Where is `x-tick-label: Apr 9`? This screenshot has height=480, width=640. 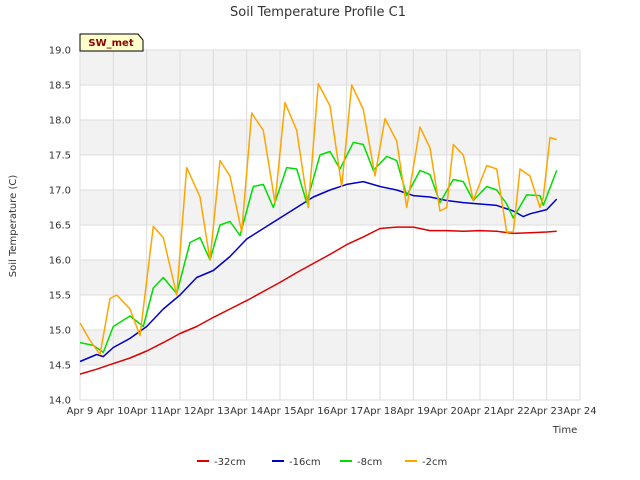
x-tick-label: Apr 9 is located at coordinates (80, 411).